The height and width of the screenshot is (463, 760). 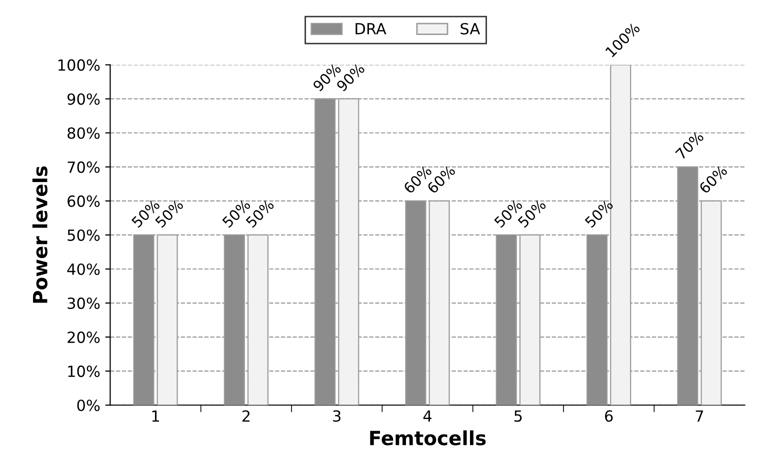 What do you see at coordinates (84, 372) in the screenshot?
I see `y-tick-label: 10%` at bounding box center [84, 372].